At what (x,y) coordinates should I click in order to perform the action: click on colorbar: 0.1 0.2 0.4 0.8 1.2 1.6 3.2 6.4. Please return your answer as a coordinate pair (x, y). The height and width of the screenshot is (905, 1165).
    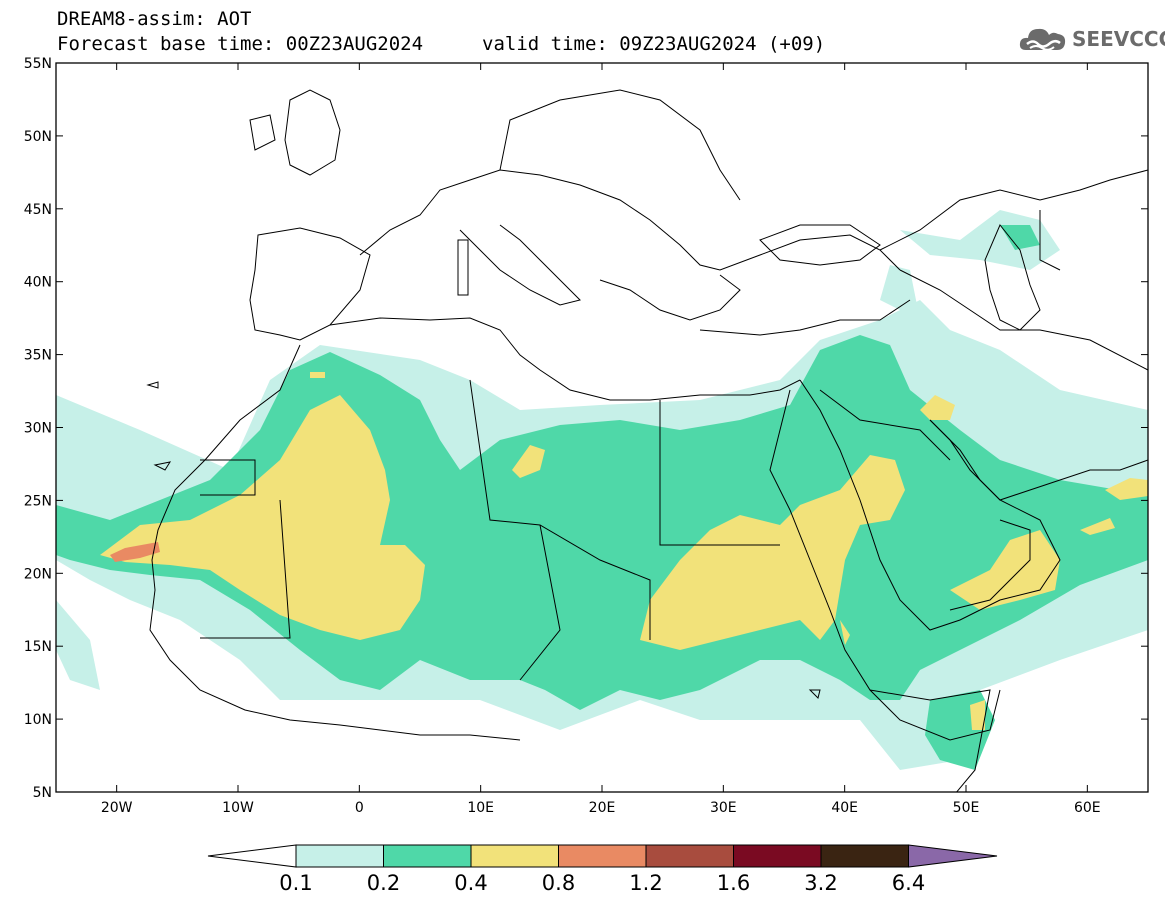
    Looking at the image, I should click on (602, 869).